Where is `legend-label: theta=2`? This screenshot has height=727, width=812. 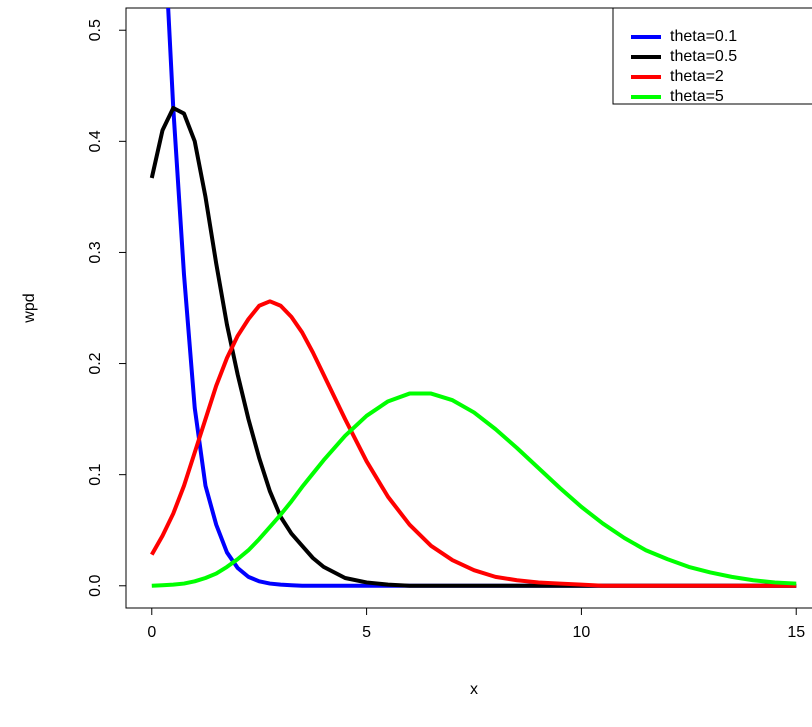
legend-label: theta=2 is located at coordinates (697, 76).